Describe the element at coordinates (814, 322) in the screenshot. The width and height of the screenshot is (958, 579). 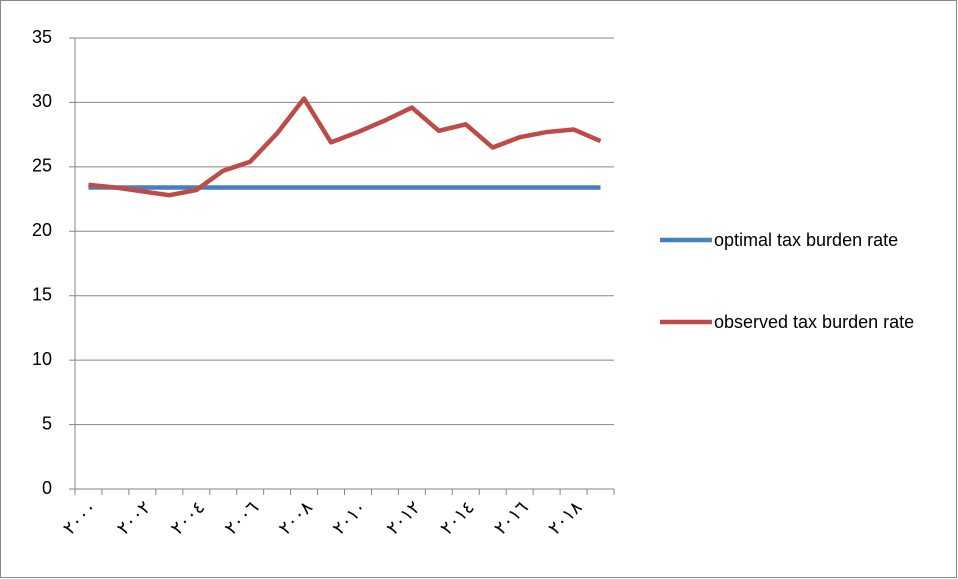
I see `legend-label: observed tax burden rate` at that location.